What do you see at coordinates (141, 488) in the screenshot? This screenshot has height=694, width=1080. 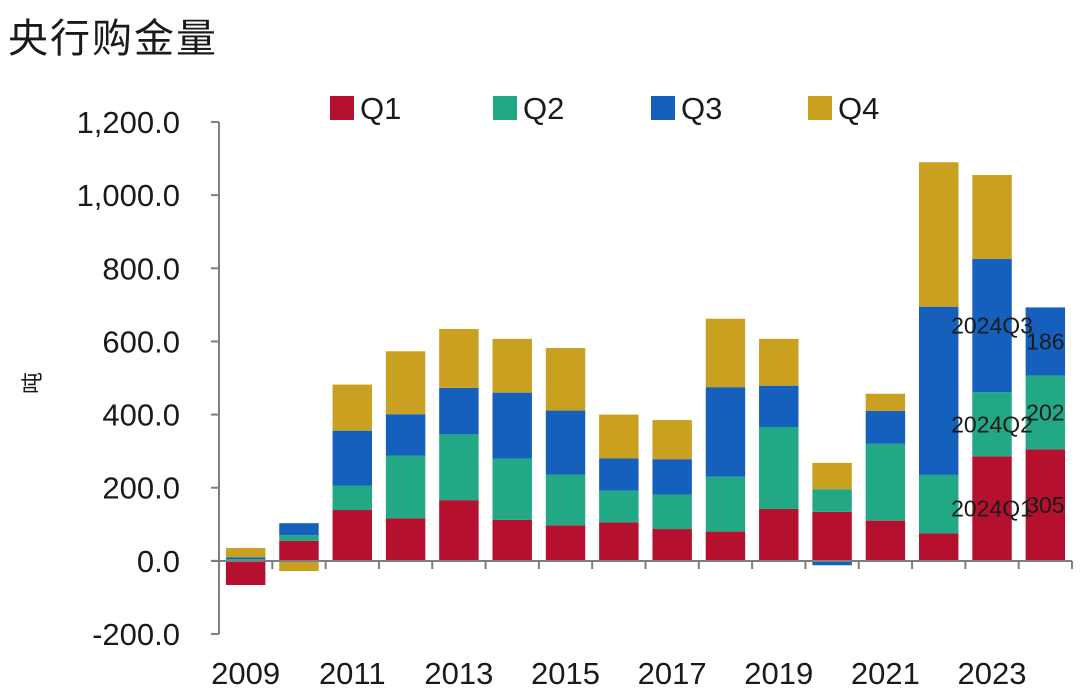 I see `y-tick-label: 200.0` at bounding box center [141, 488].